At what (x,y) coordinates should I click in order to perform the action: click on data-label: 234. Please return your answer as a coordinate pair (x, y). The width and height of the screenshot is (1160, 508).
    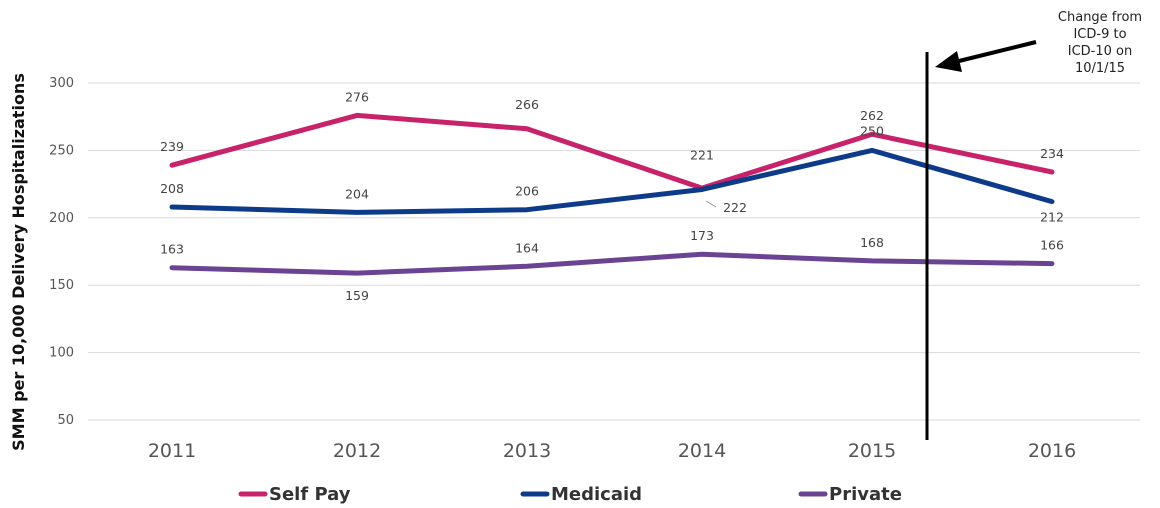
    Looking at the image, I should click on (1052, 153).